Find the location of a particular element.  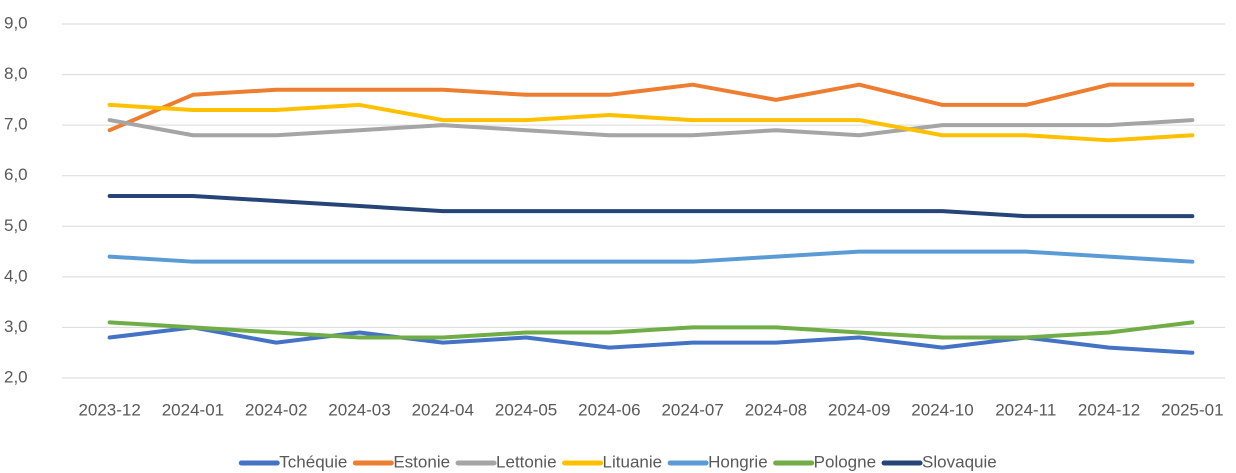

x-tick-label: 2024-08 is located at coordinates (776, 409).